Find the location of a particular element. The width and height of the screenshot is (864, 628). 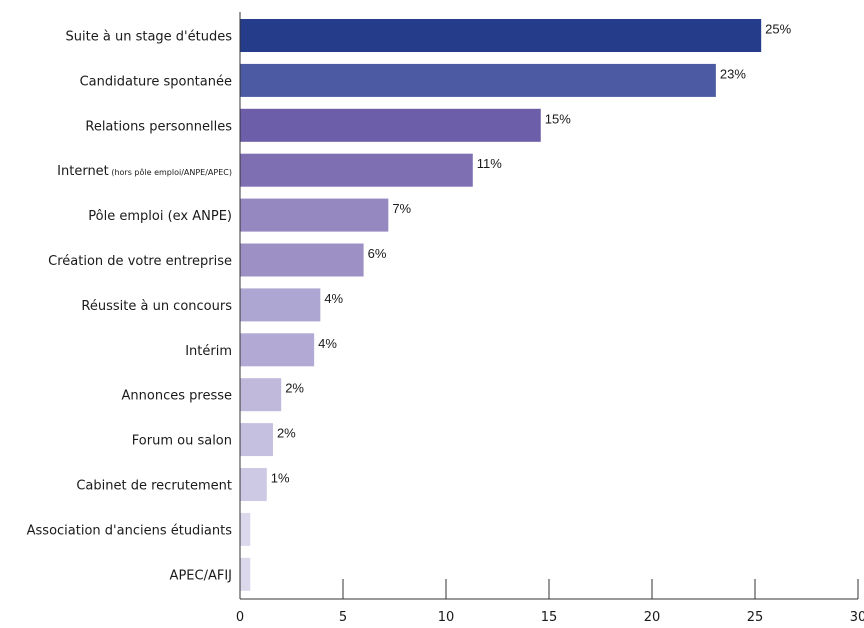

category-label-main: Pôle emploi (ex ANPE) is located at coordinates (160, 216).